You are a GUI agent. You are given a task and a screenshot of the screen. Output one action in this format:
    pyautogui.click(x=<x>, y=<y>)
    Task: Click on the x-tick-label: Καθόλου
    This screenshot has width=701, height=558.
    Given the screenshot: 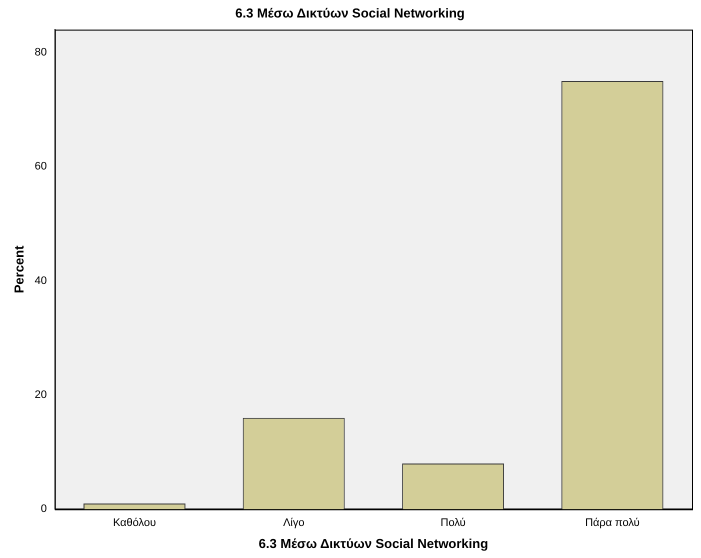 What is the action you would take?
    pyautogui.click(x=134, y=522)
    